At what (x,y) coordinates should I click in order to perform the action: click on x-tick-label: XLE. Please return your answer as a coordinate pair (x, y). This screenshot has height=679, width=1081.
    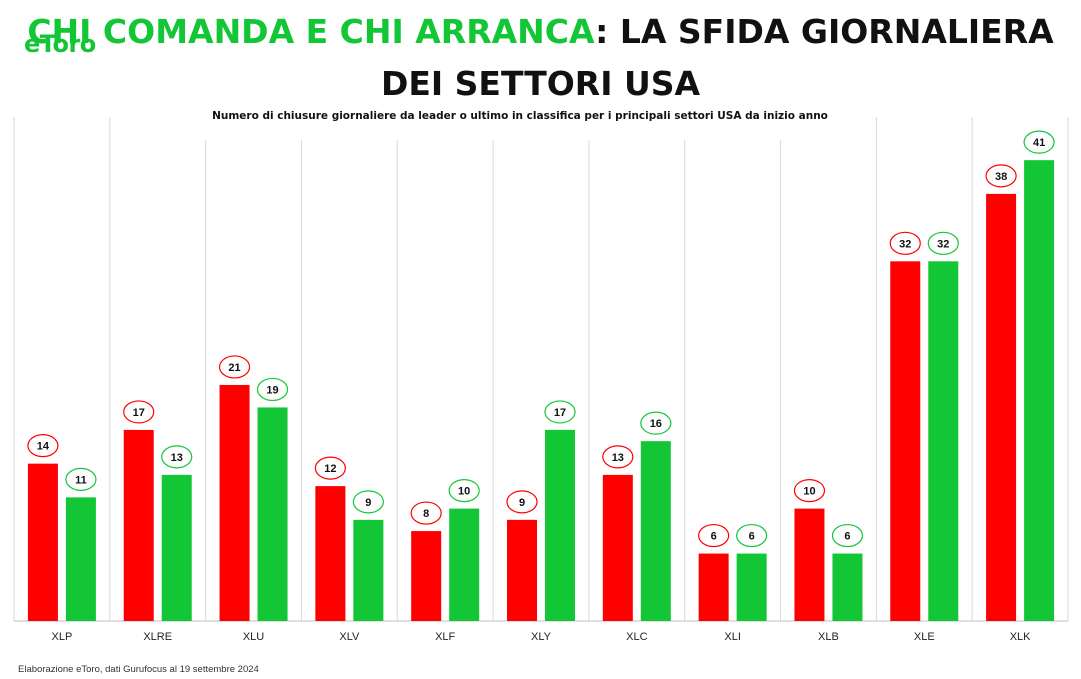
    Looking at the image, I should click on (924, 637).